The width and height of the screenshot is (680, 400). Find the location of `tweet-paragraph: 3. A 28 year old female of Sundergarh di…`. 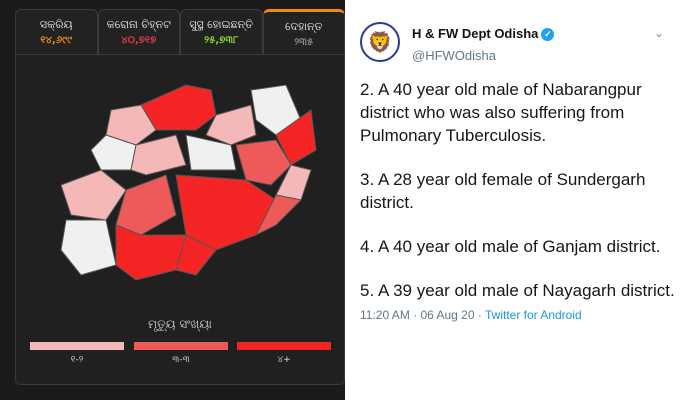

tweet-paragraph: 3. A 28 year old female of Sundergarh di… is located at coordinates (503, 191).